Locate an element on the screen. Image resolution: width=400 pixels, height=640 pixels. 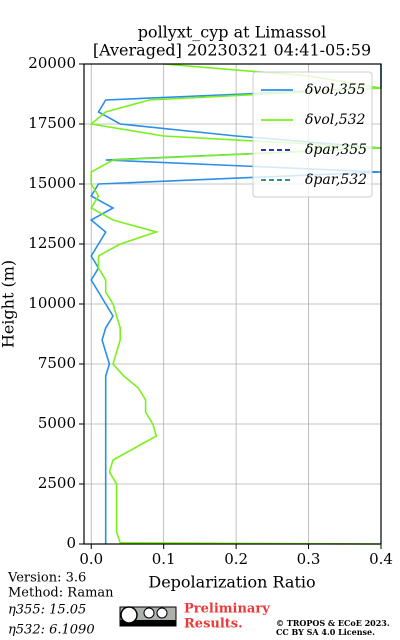
license: CC BY SA 4.0 License. is located at coordinates (325, 632).